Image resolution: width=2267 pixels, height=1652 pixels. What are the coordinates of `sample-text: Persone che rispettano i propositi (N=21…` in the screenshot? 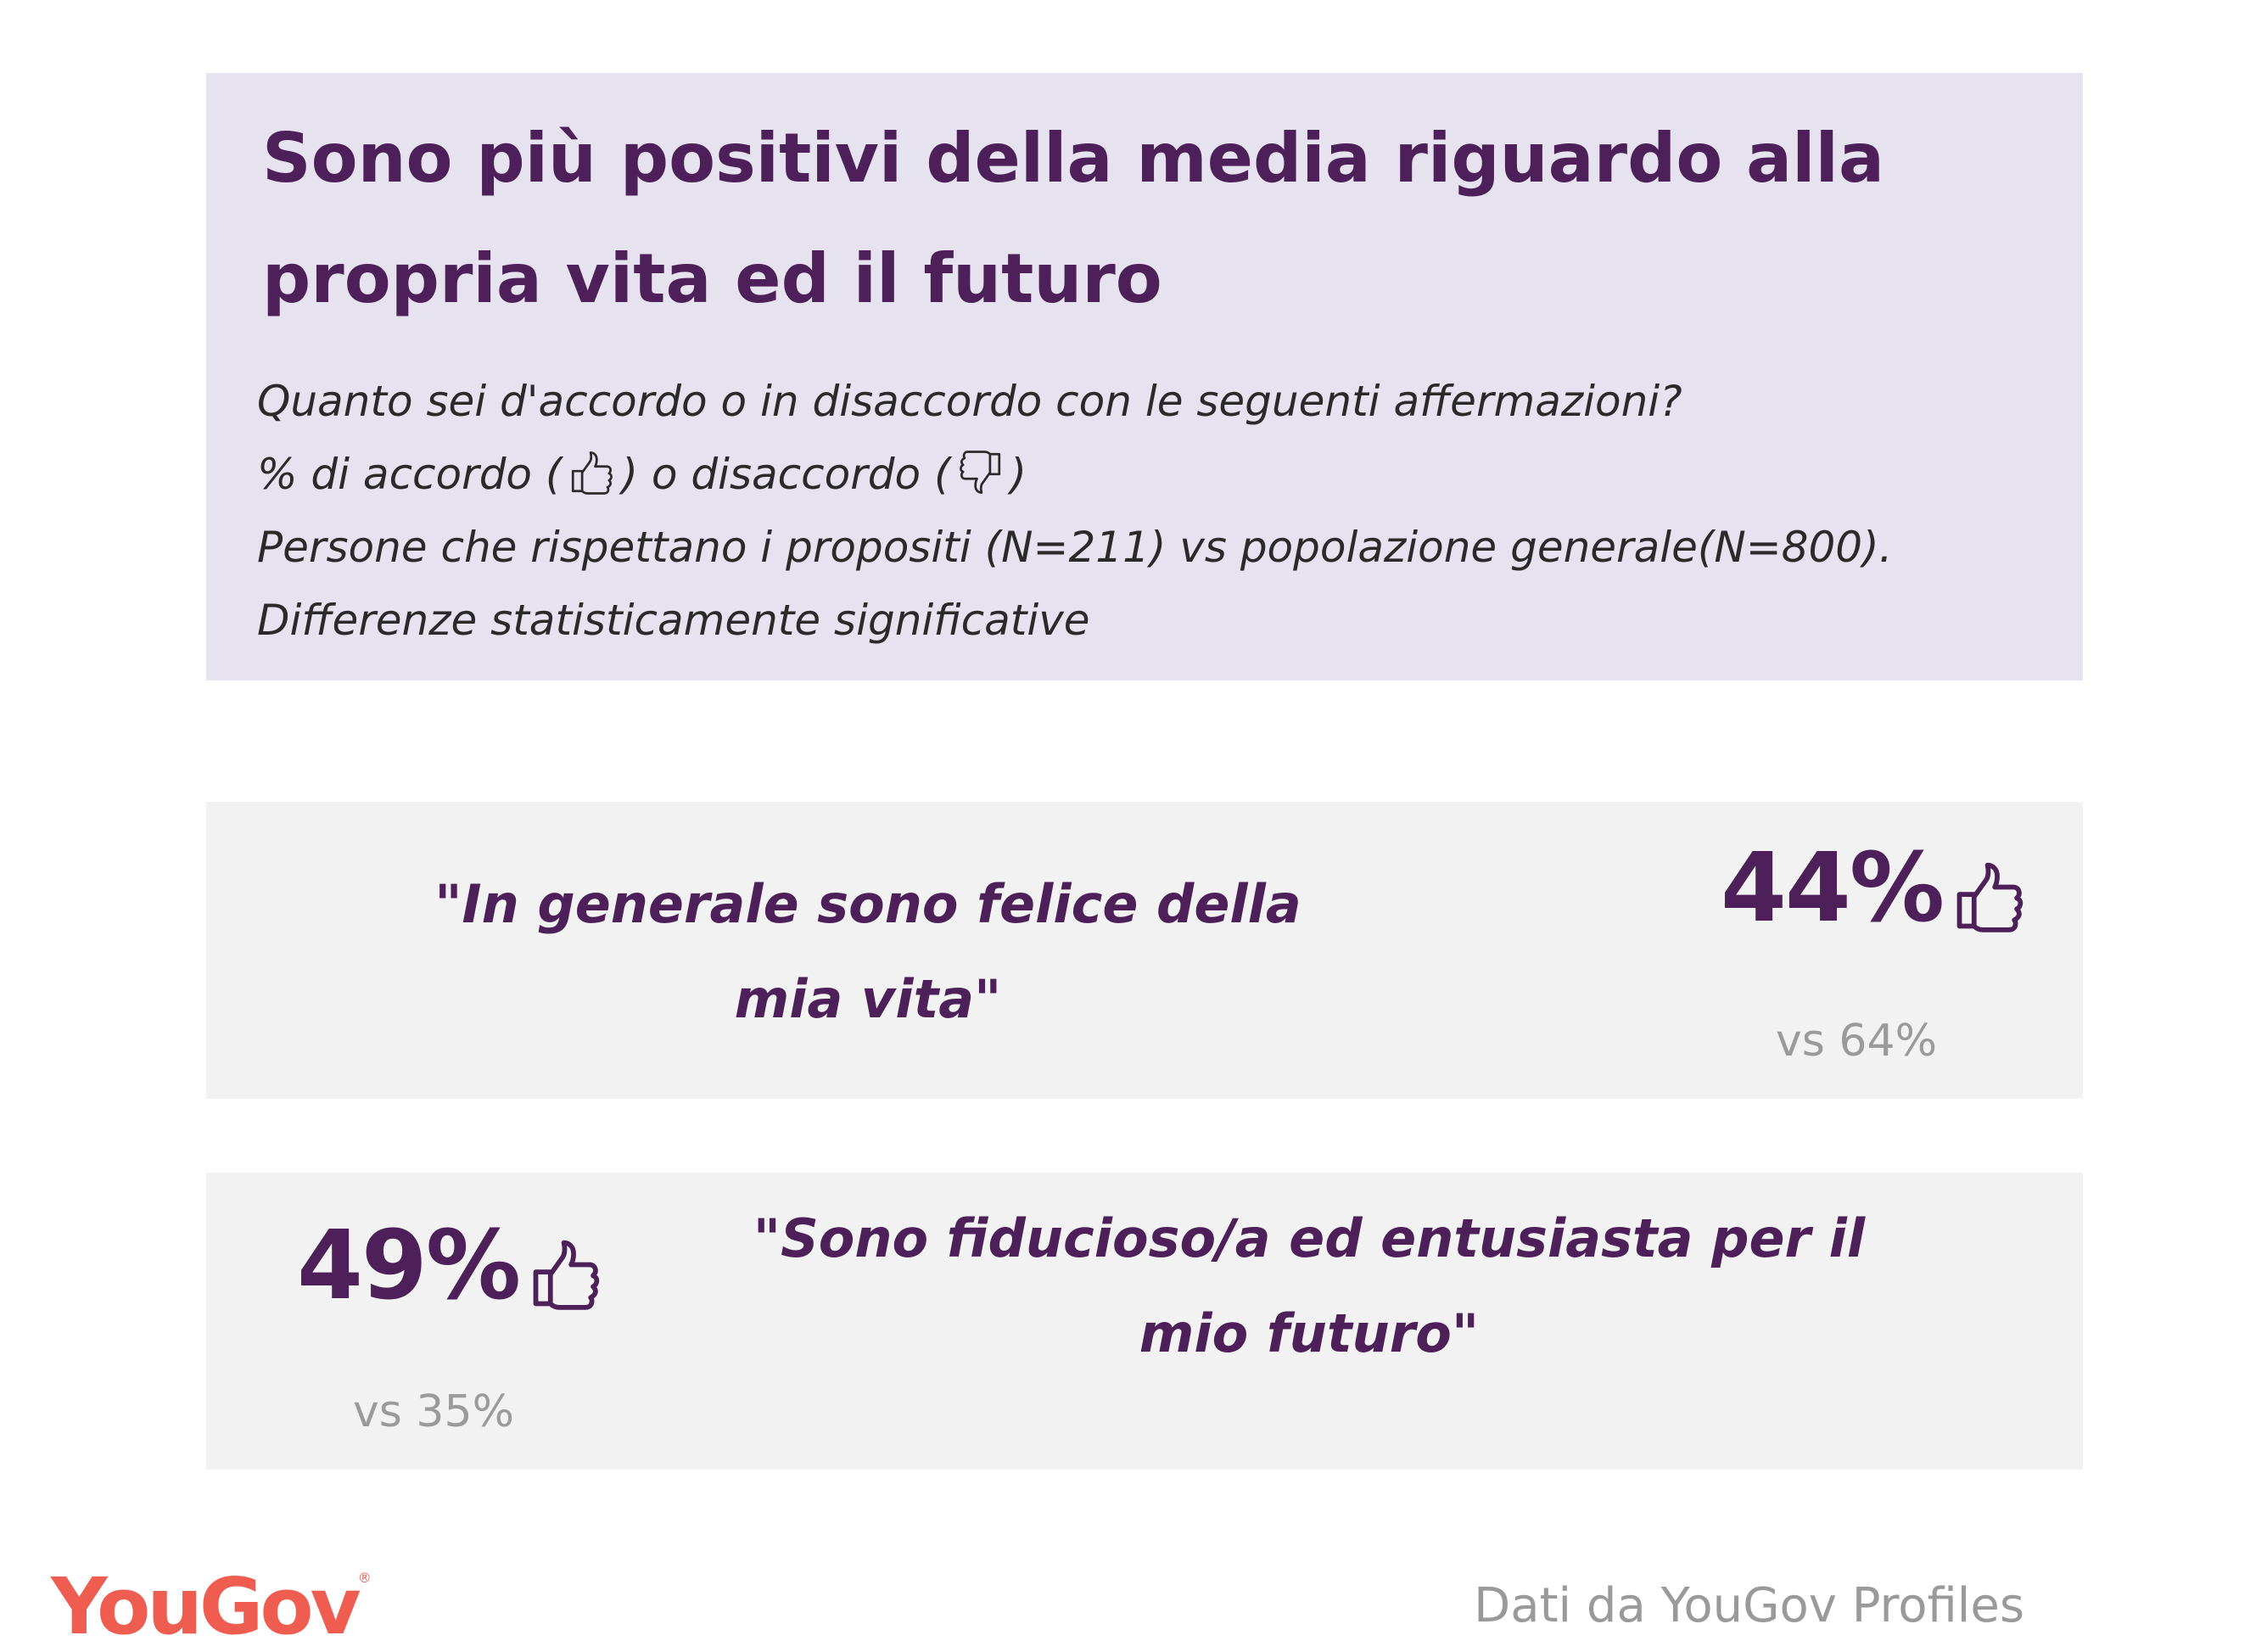 It's located at (1075, 547).